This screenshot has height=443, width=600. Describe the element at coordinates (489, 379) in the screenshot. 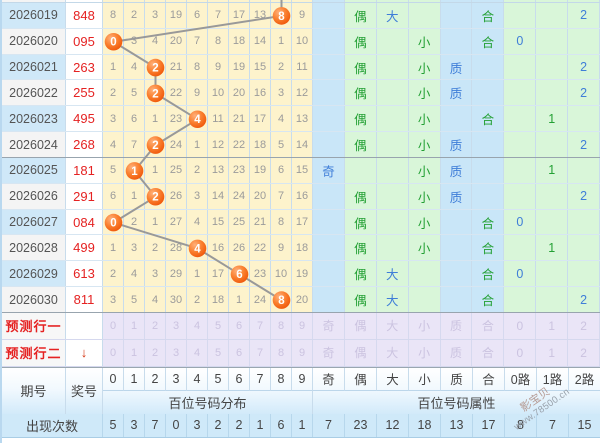

I see `attr-column-header: 合` at that location.